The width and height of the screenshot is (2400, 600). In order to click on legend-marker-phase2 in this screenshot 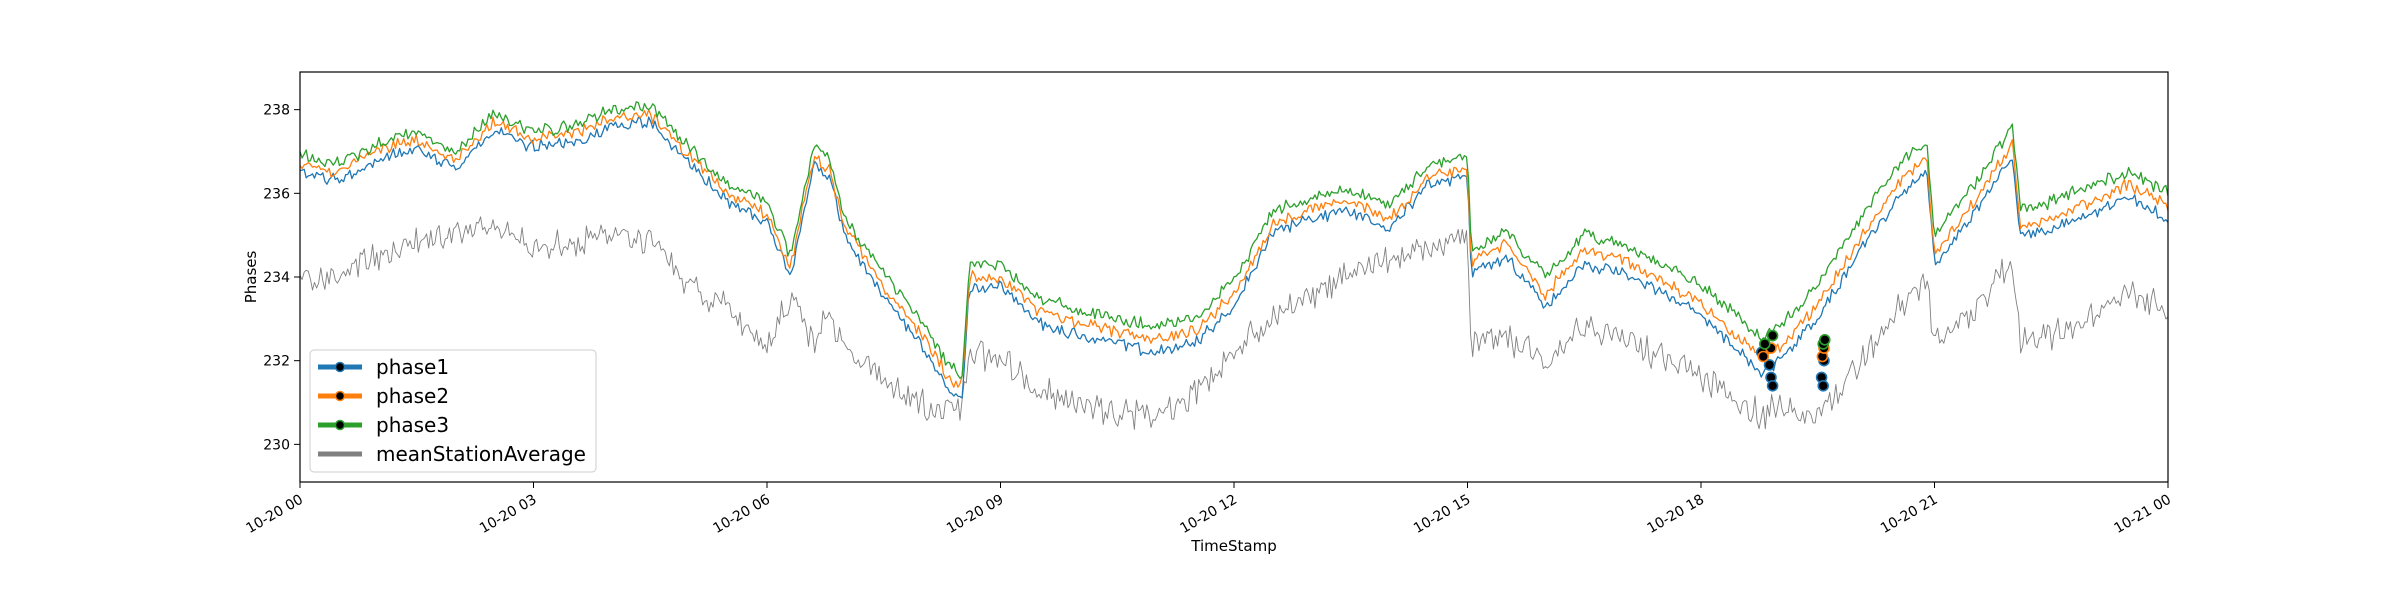, I will do `click(340, 396)`.